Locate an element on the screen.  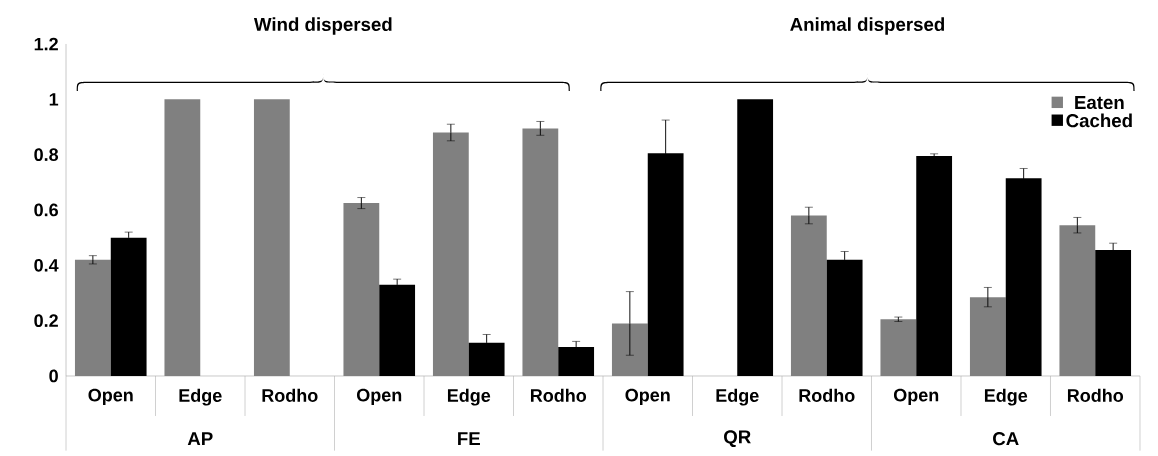
text: QR is located at coordinates (737, 439).